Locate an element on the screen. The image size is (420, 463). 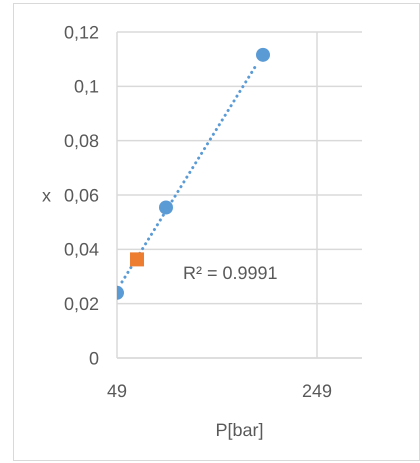
x-tick-label: 49 is located at coordinates (117, 390).